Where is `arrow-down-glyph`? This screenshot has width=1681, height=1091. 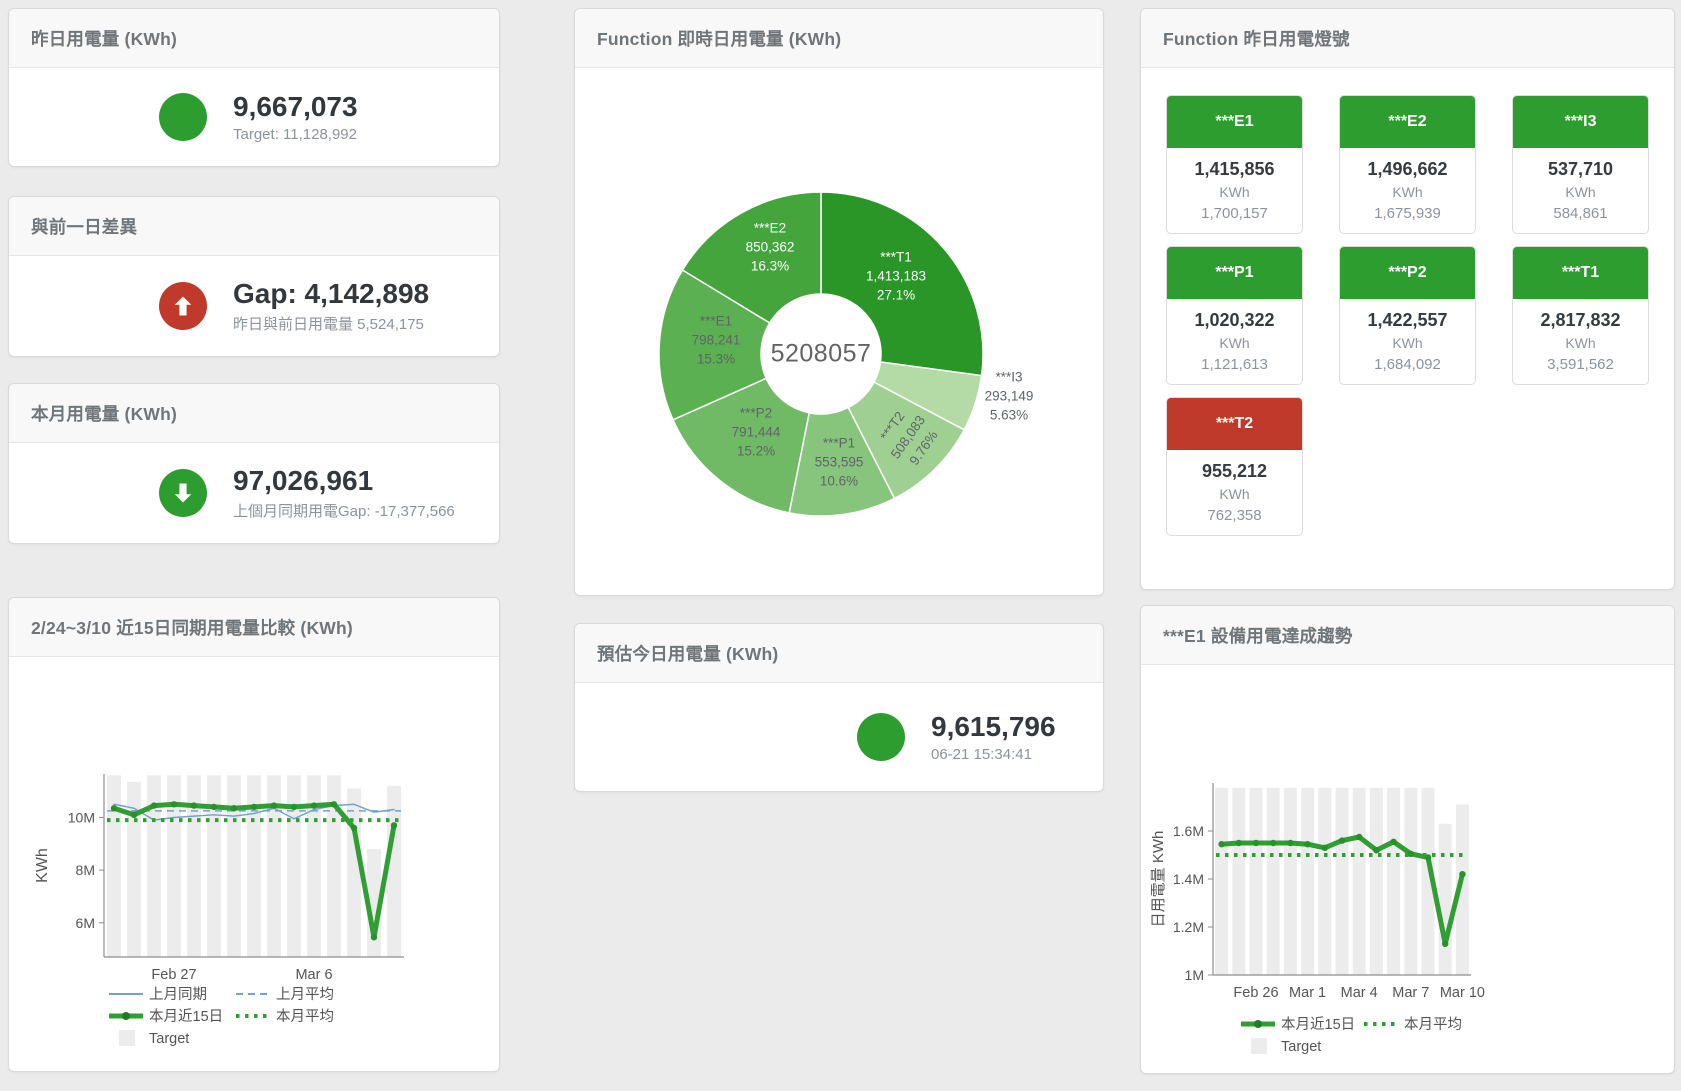
arrow-down-glyph is located at coordinates (183, 493).